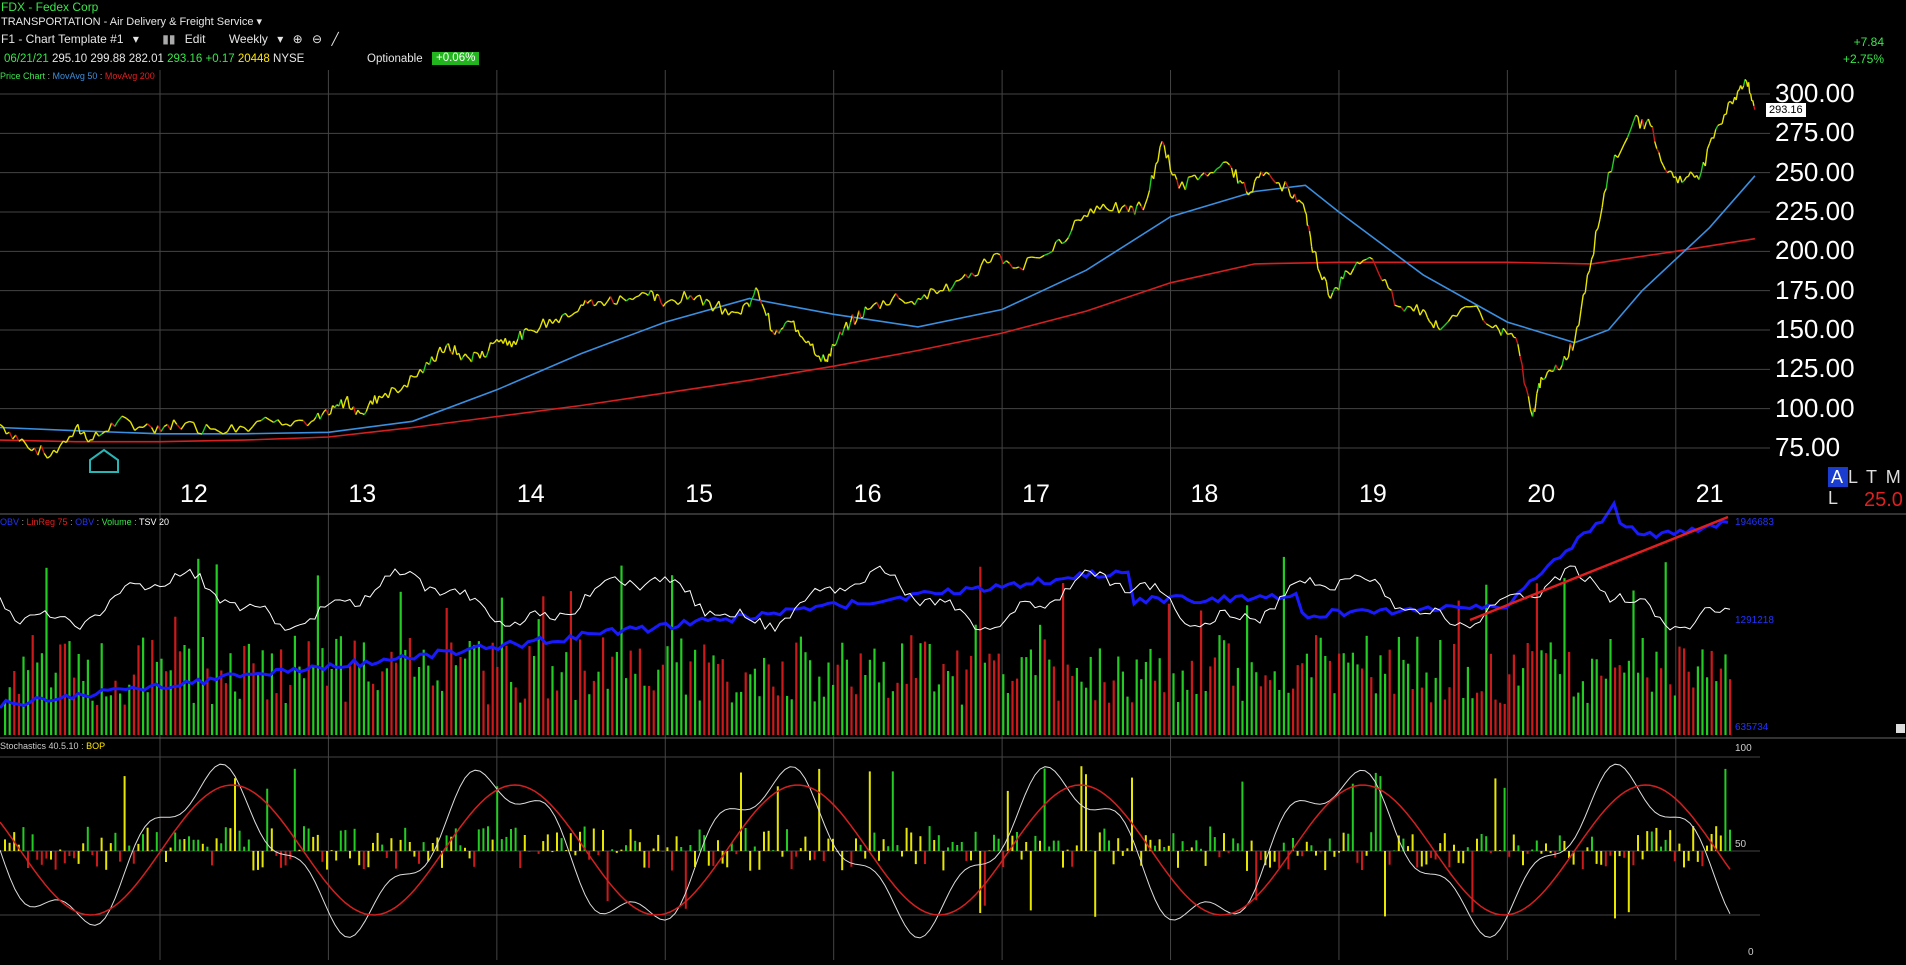  Describe the element at coordinates (70, 39) in the screenshot. I see `chart-template-dropdown: F1 - Chart Template #1 ▾` at that location.